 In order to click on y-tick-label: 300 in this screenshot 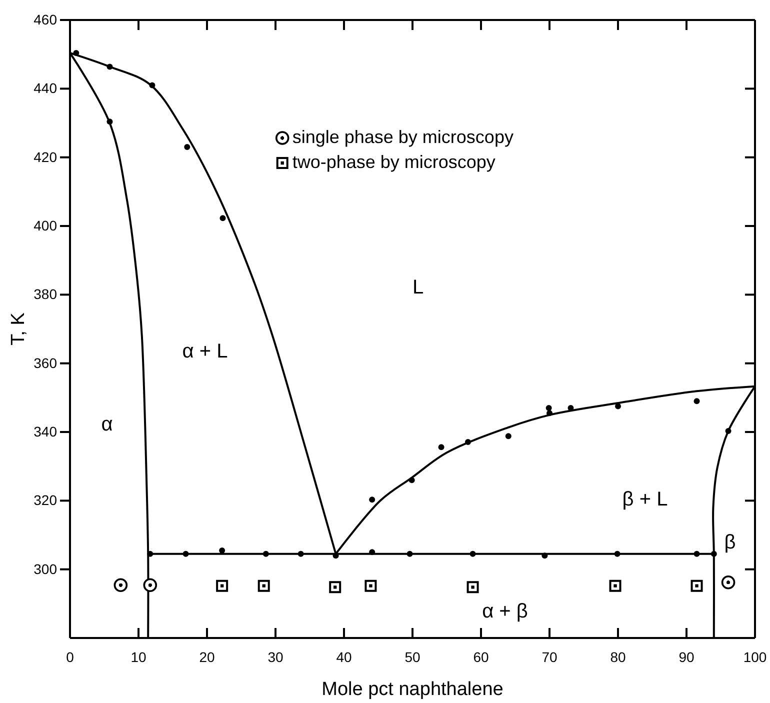, I will do `click(46, 568)`.